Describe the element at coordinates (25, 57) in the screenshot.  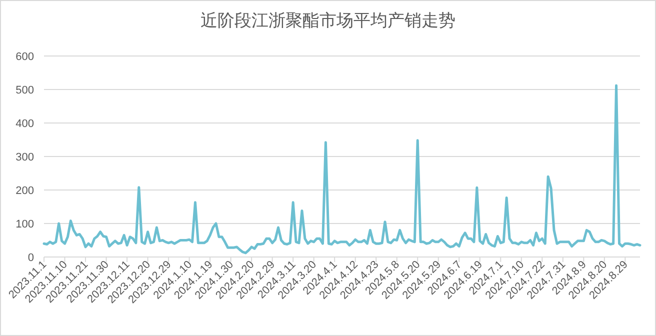
I see `y-tick-label: 600` at that location.